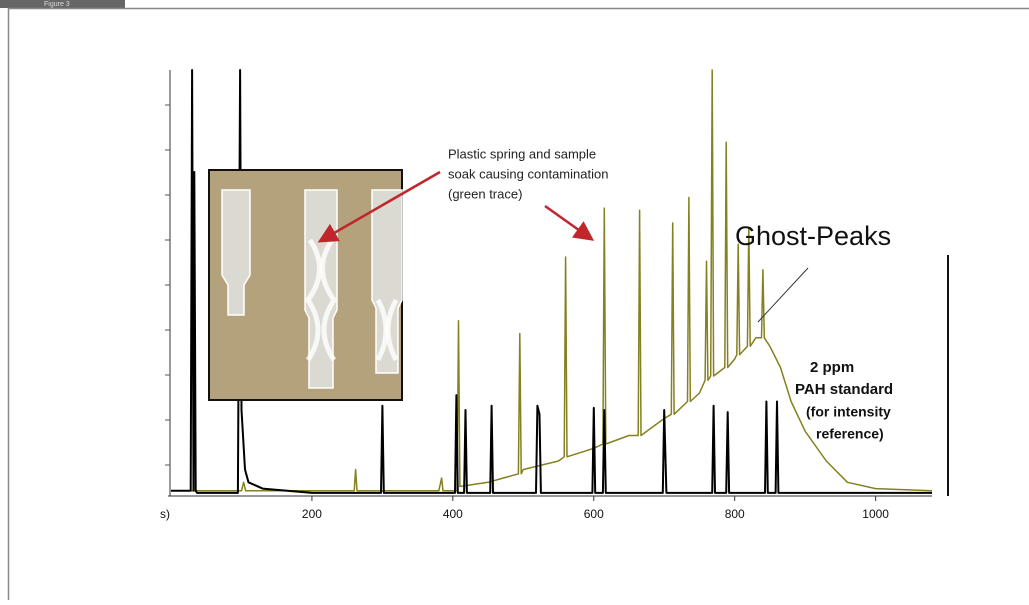  Describe the element at coordinates (522, 153) in the screenshot. I see `annotation: Plastic spring and sample` at that location.